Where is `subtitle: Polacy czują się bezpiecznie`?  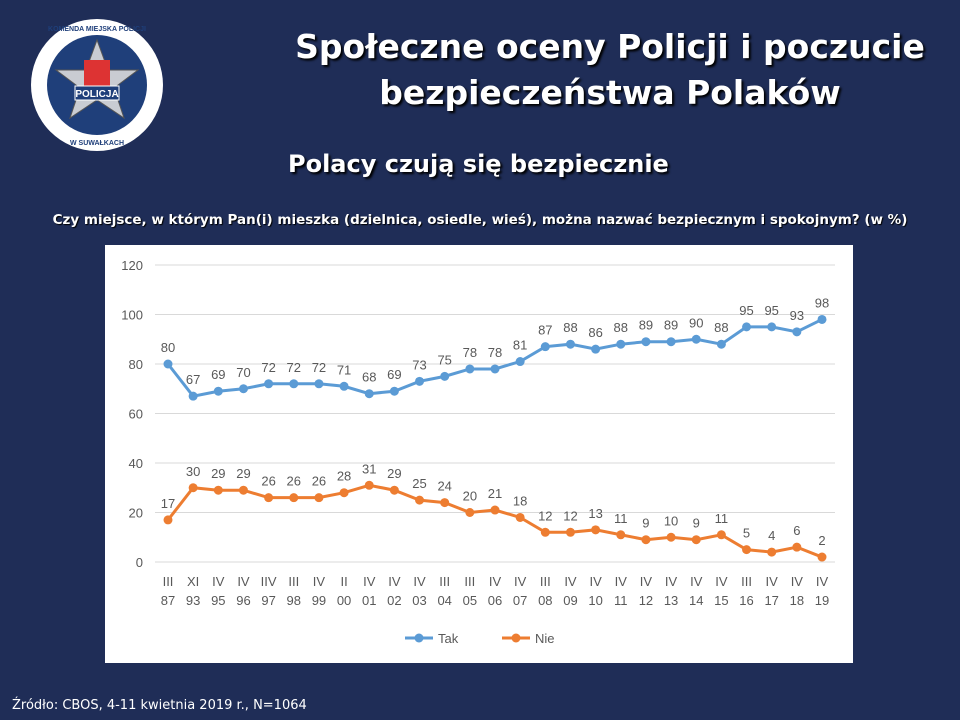
subtitle: Polacy czują się bezpiecznie is located at coordinates (478, 164).